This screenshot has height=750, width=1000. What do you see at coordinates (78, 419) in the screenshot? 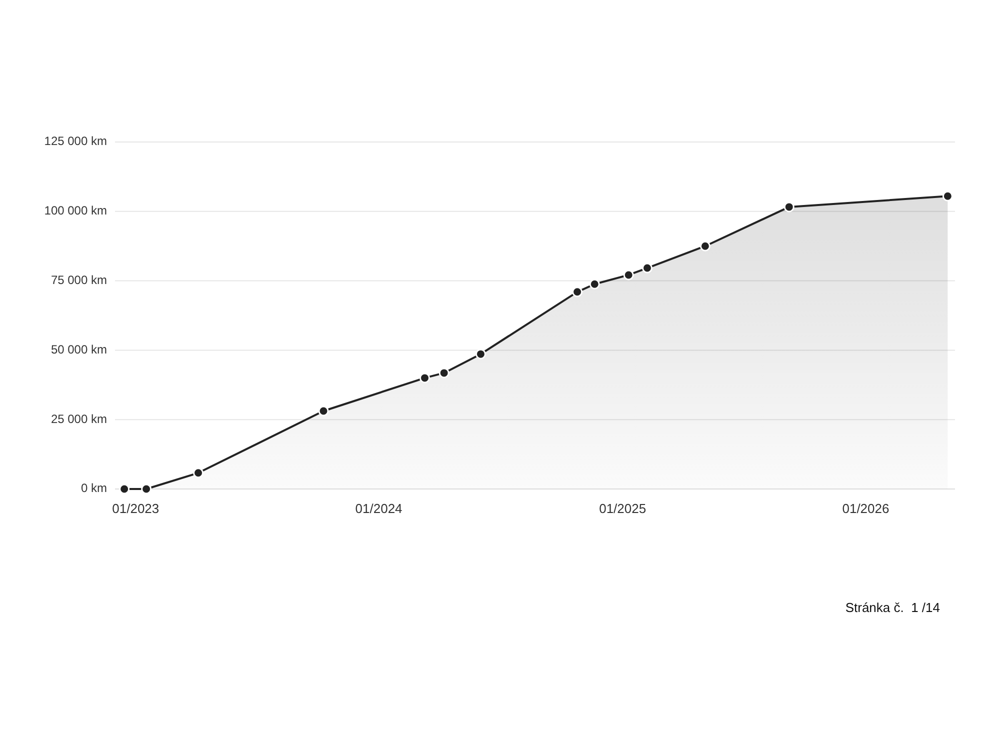
I see `y-tick-label: 25 000 km` at bounding box center [78, 419].